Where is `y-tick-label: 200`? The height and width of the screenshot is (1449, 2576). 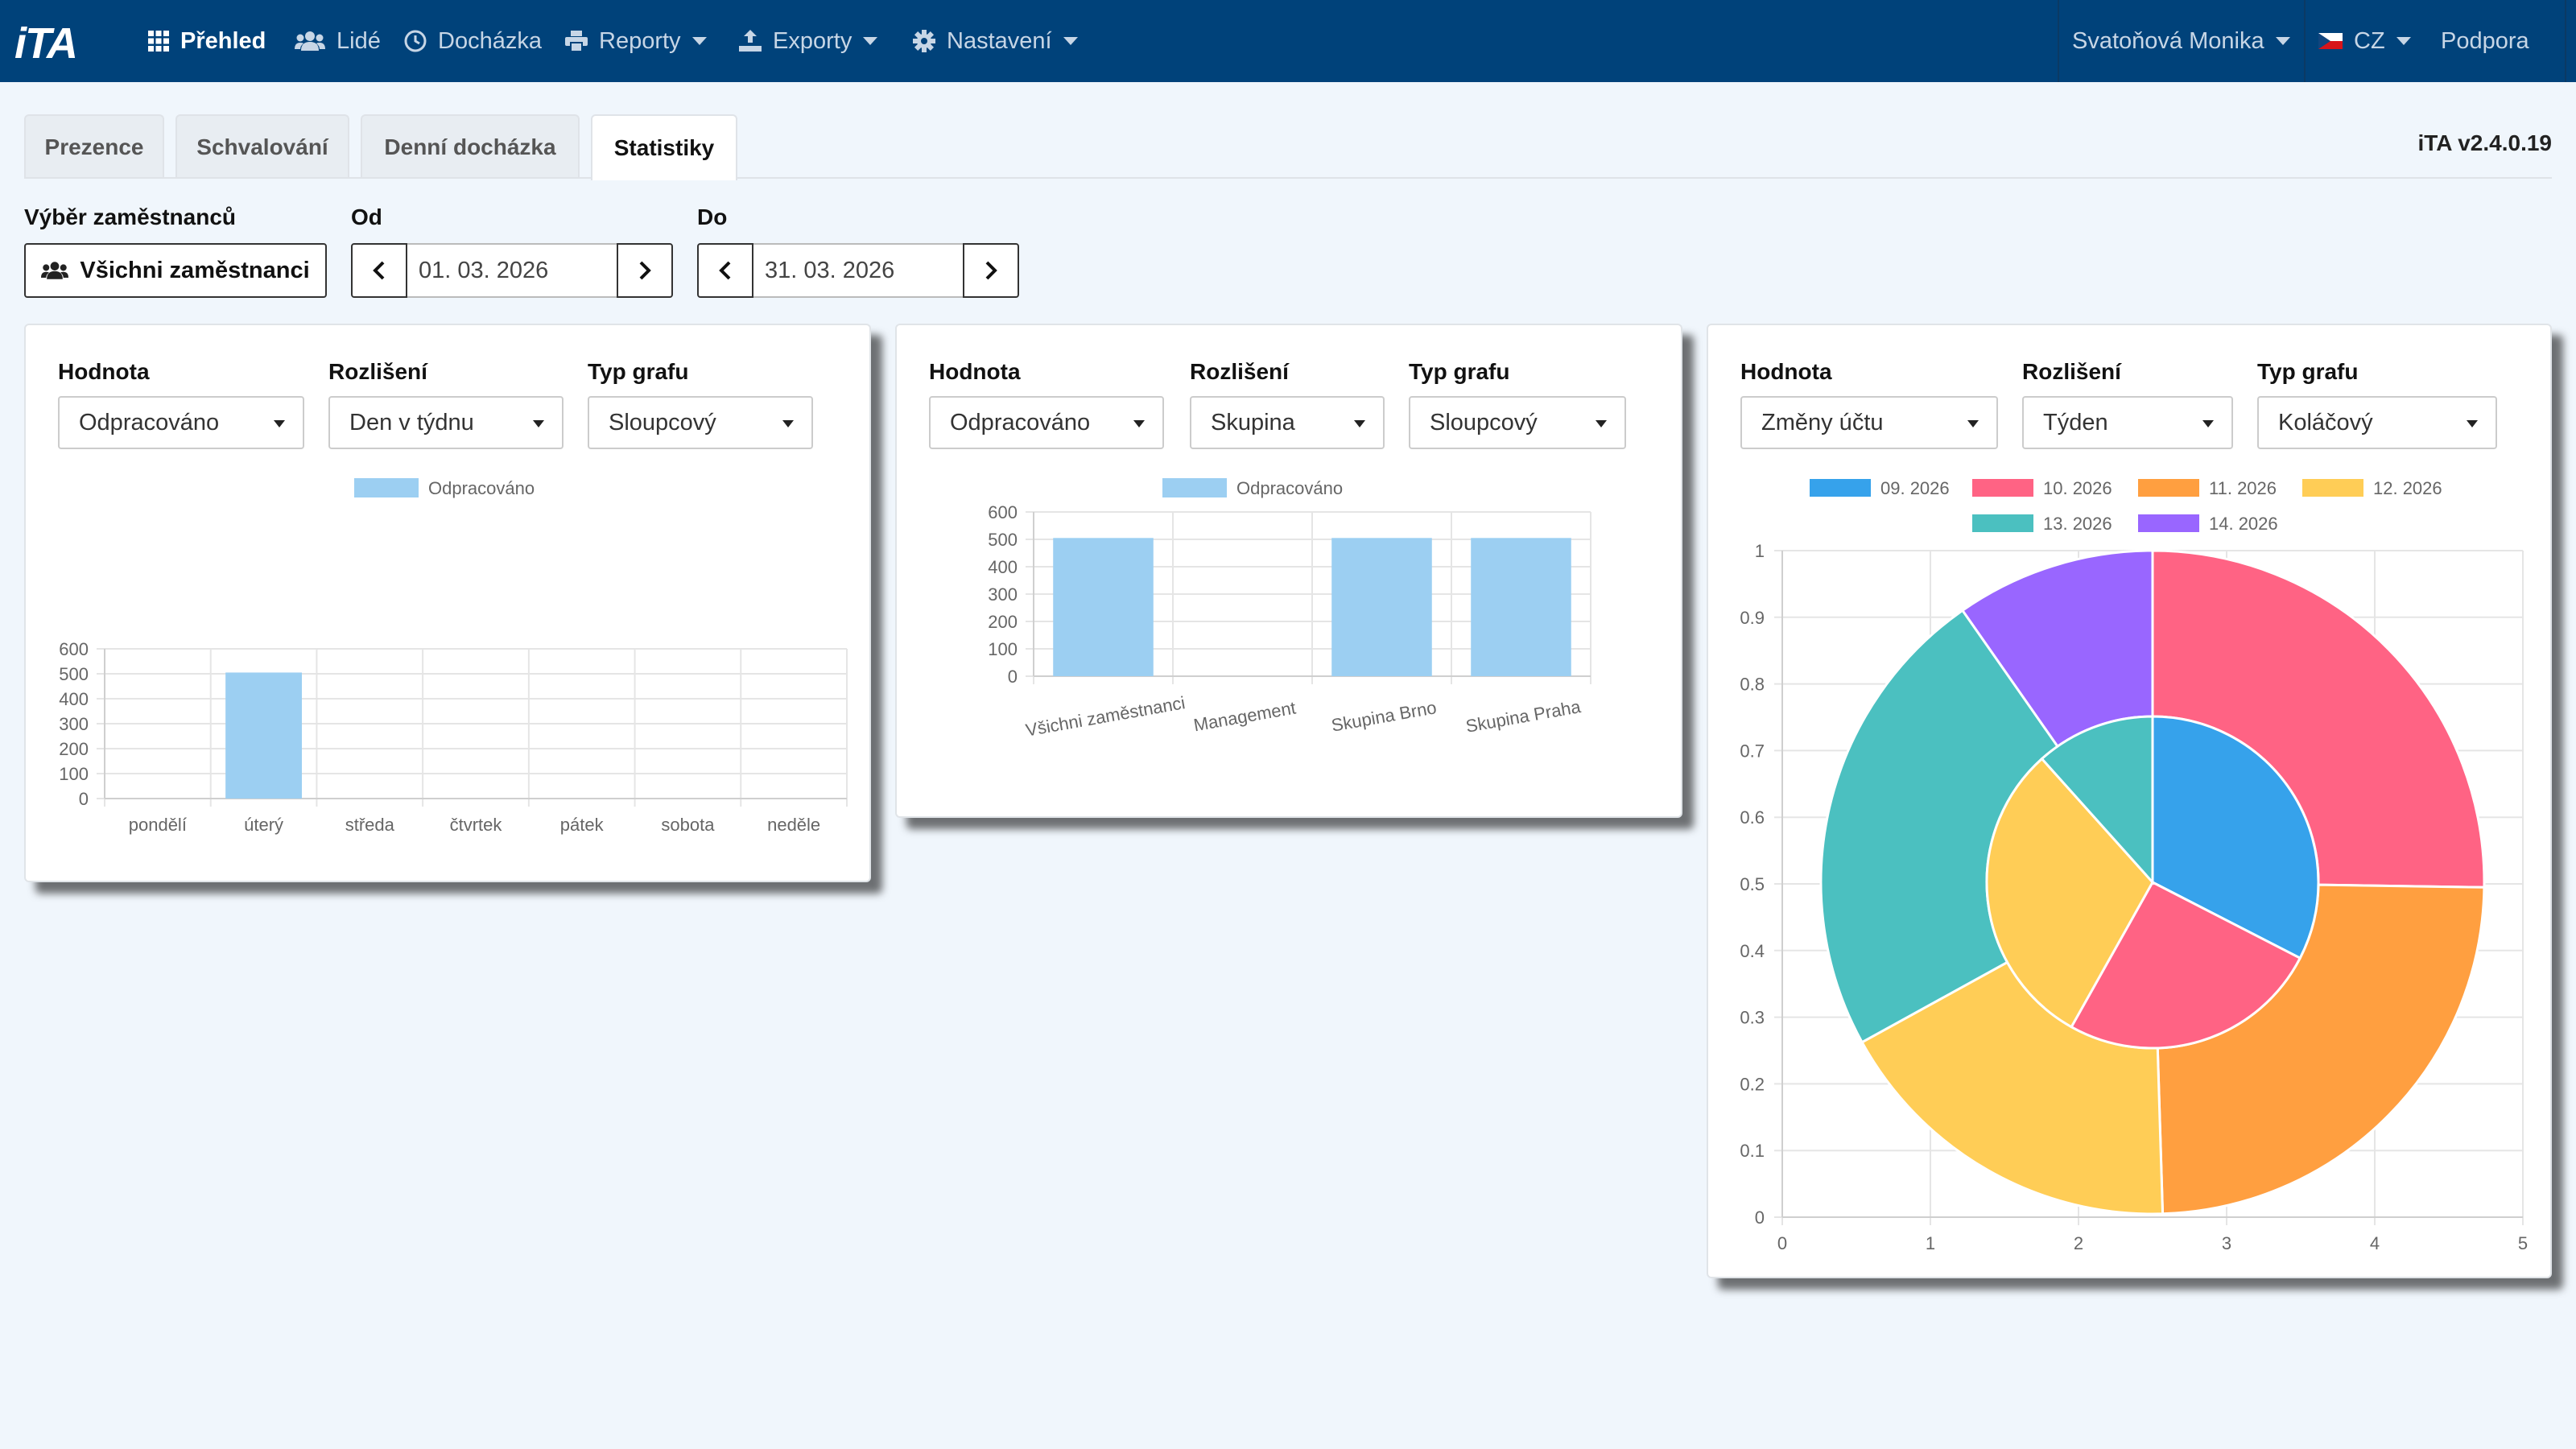
y-tick-label: 200 is located at coordinates (1003, 622).